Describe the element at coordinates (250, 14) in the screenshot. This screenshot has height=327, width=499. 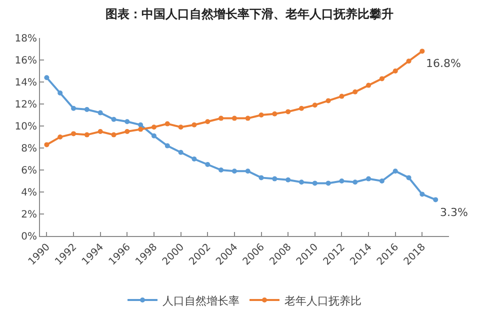
I see `chart-title: 图表：中国人口自然增长率下滑、老年人口抚养比攀升` at that location.